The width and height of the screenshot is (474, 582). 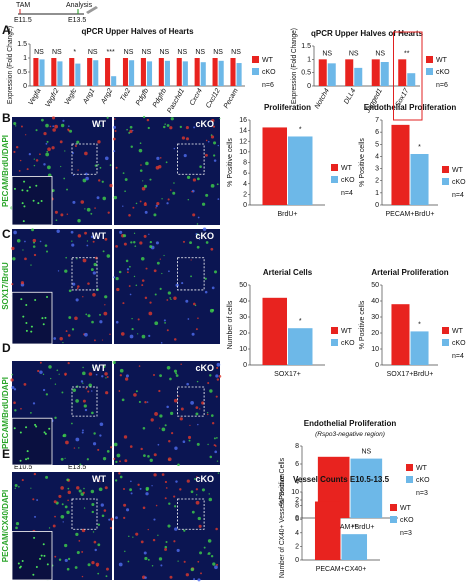 What do you see at coordinates (297, 464) in the screenshot?
I see `y-tick-label: 6` at bounding box center [297, 464].